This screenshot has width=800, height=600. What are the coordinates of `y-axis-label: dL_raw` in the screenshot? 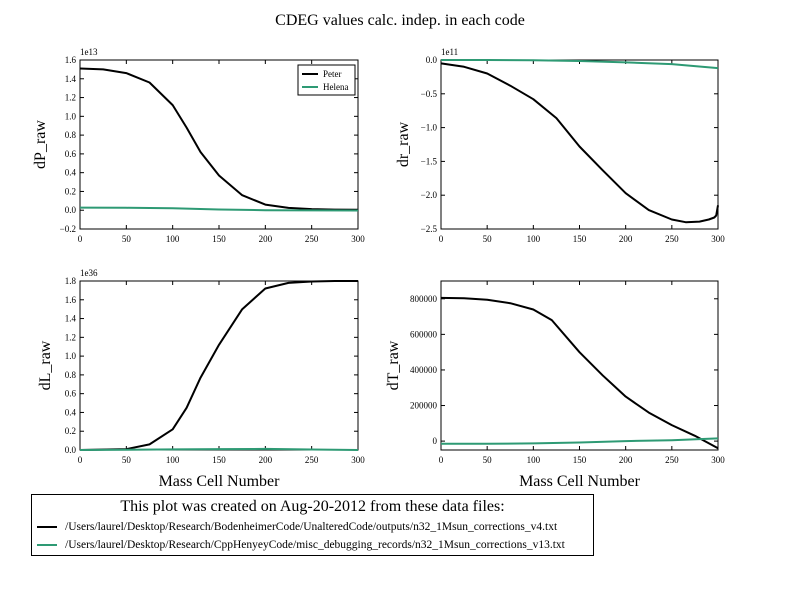 It's located at (45, 365).